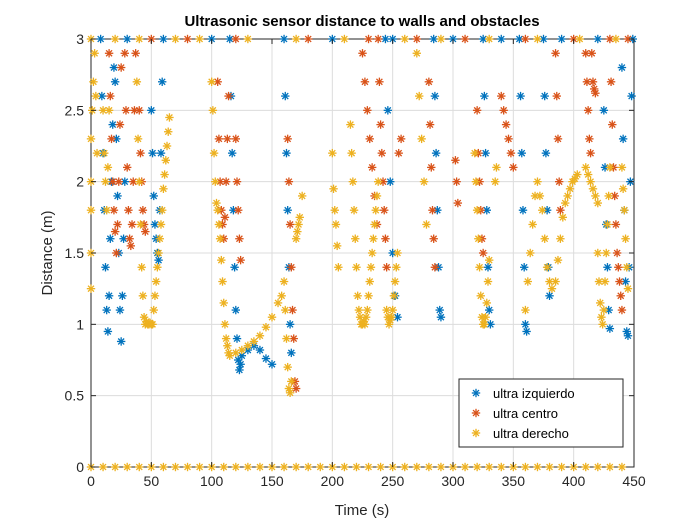 This screenshot has height=525, width=700. I want to click on y-tick-label: 0.5, so click(75, 396).